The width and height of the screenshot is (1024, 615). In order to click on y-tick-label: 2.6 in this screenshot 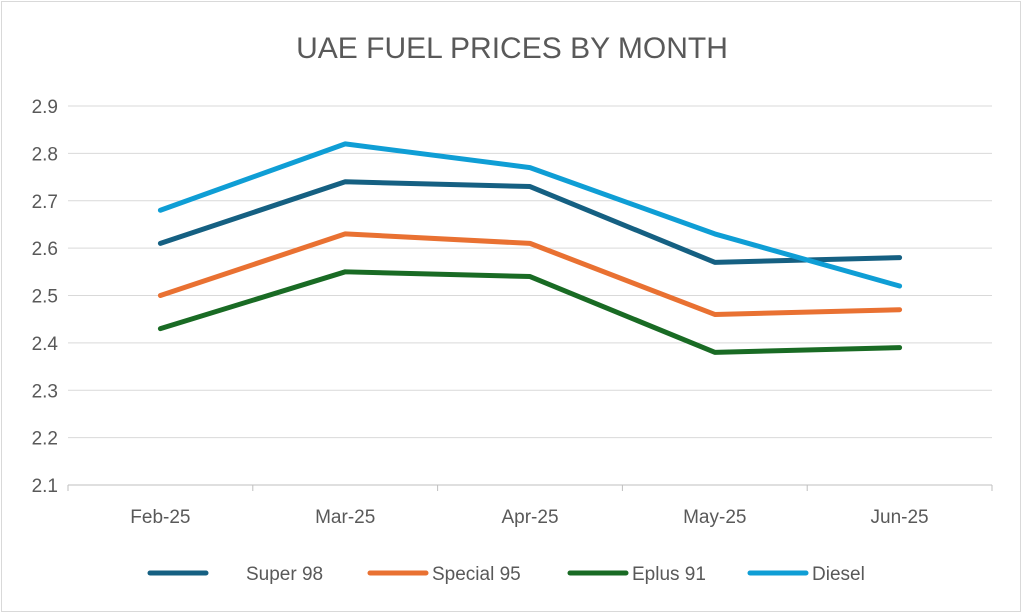, I will do `click(45, 249)`.